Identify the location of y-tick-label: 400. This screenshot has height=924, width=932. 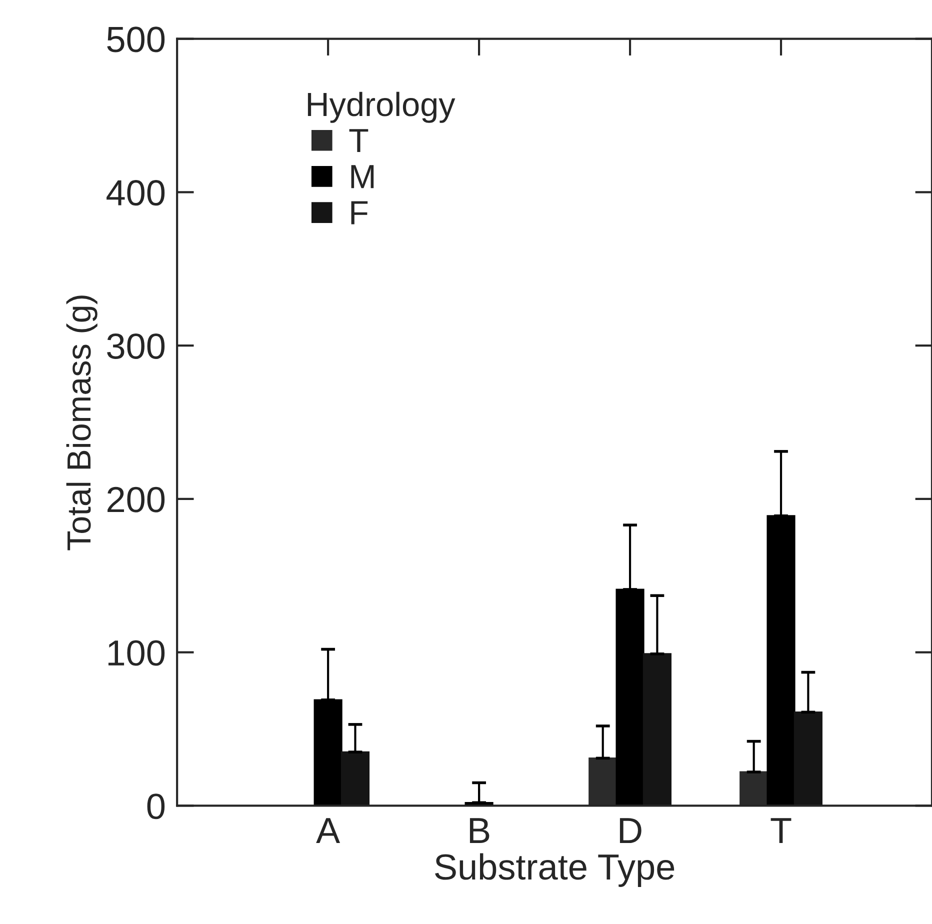
(135, 193).